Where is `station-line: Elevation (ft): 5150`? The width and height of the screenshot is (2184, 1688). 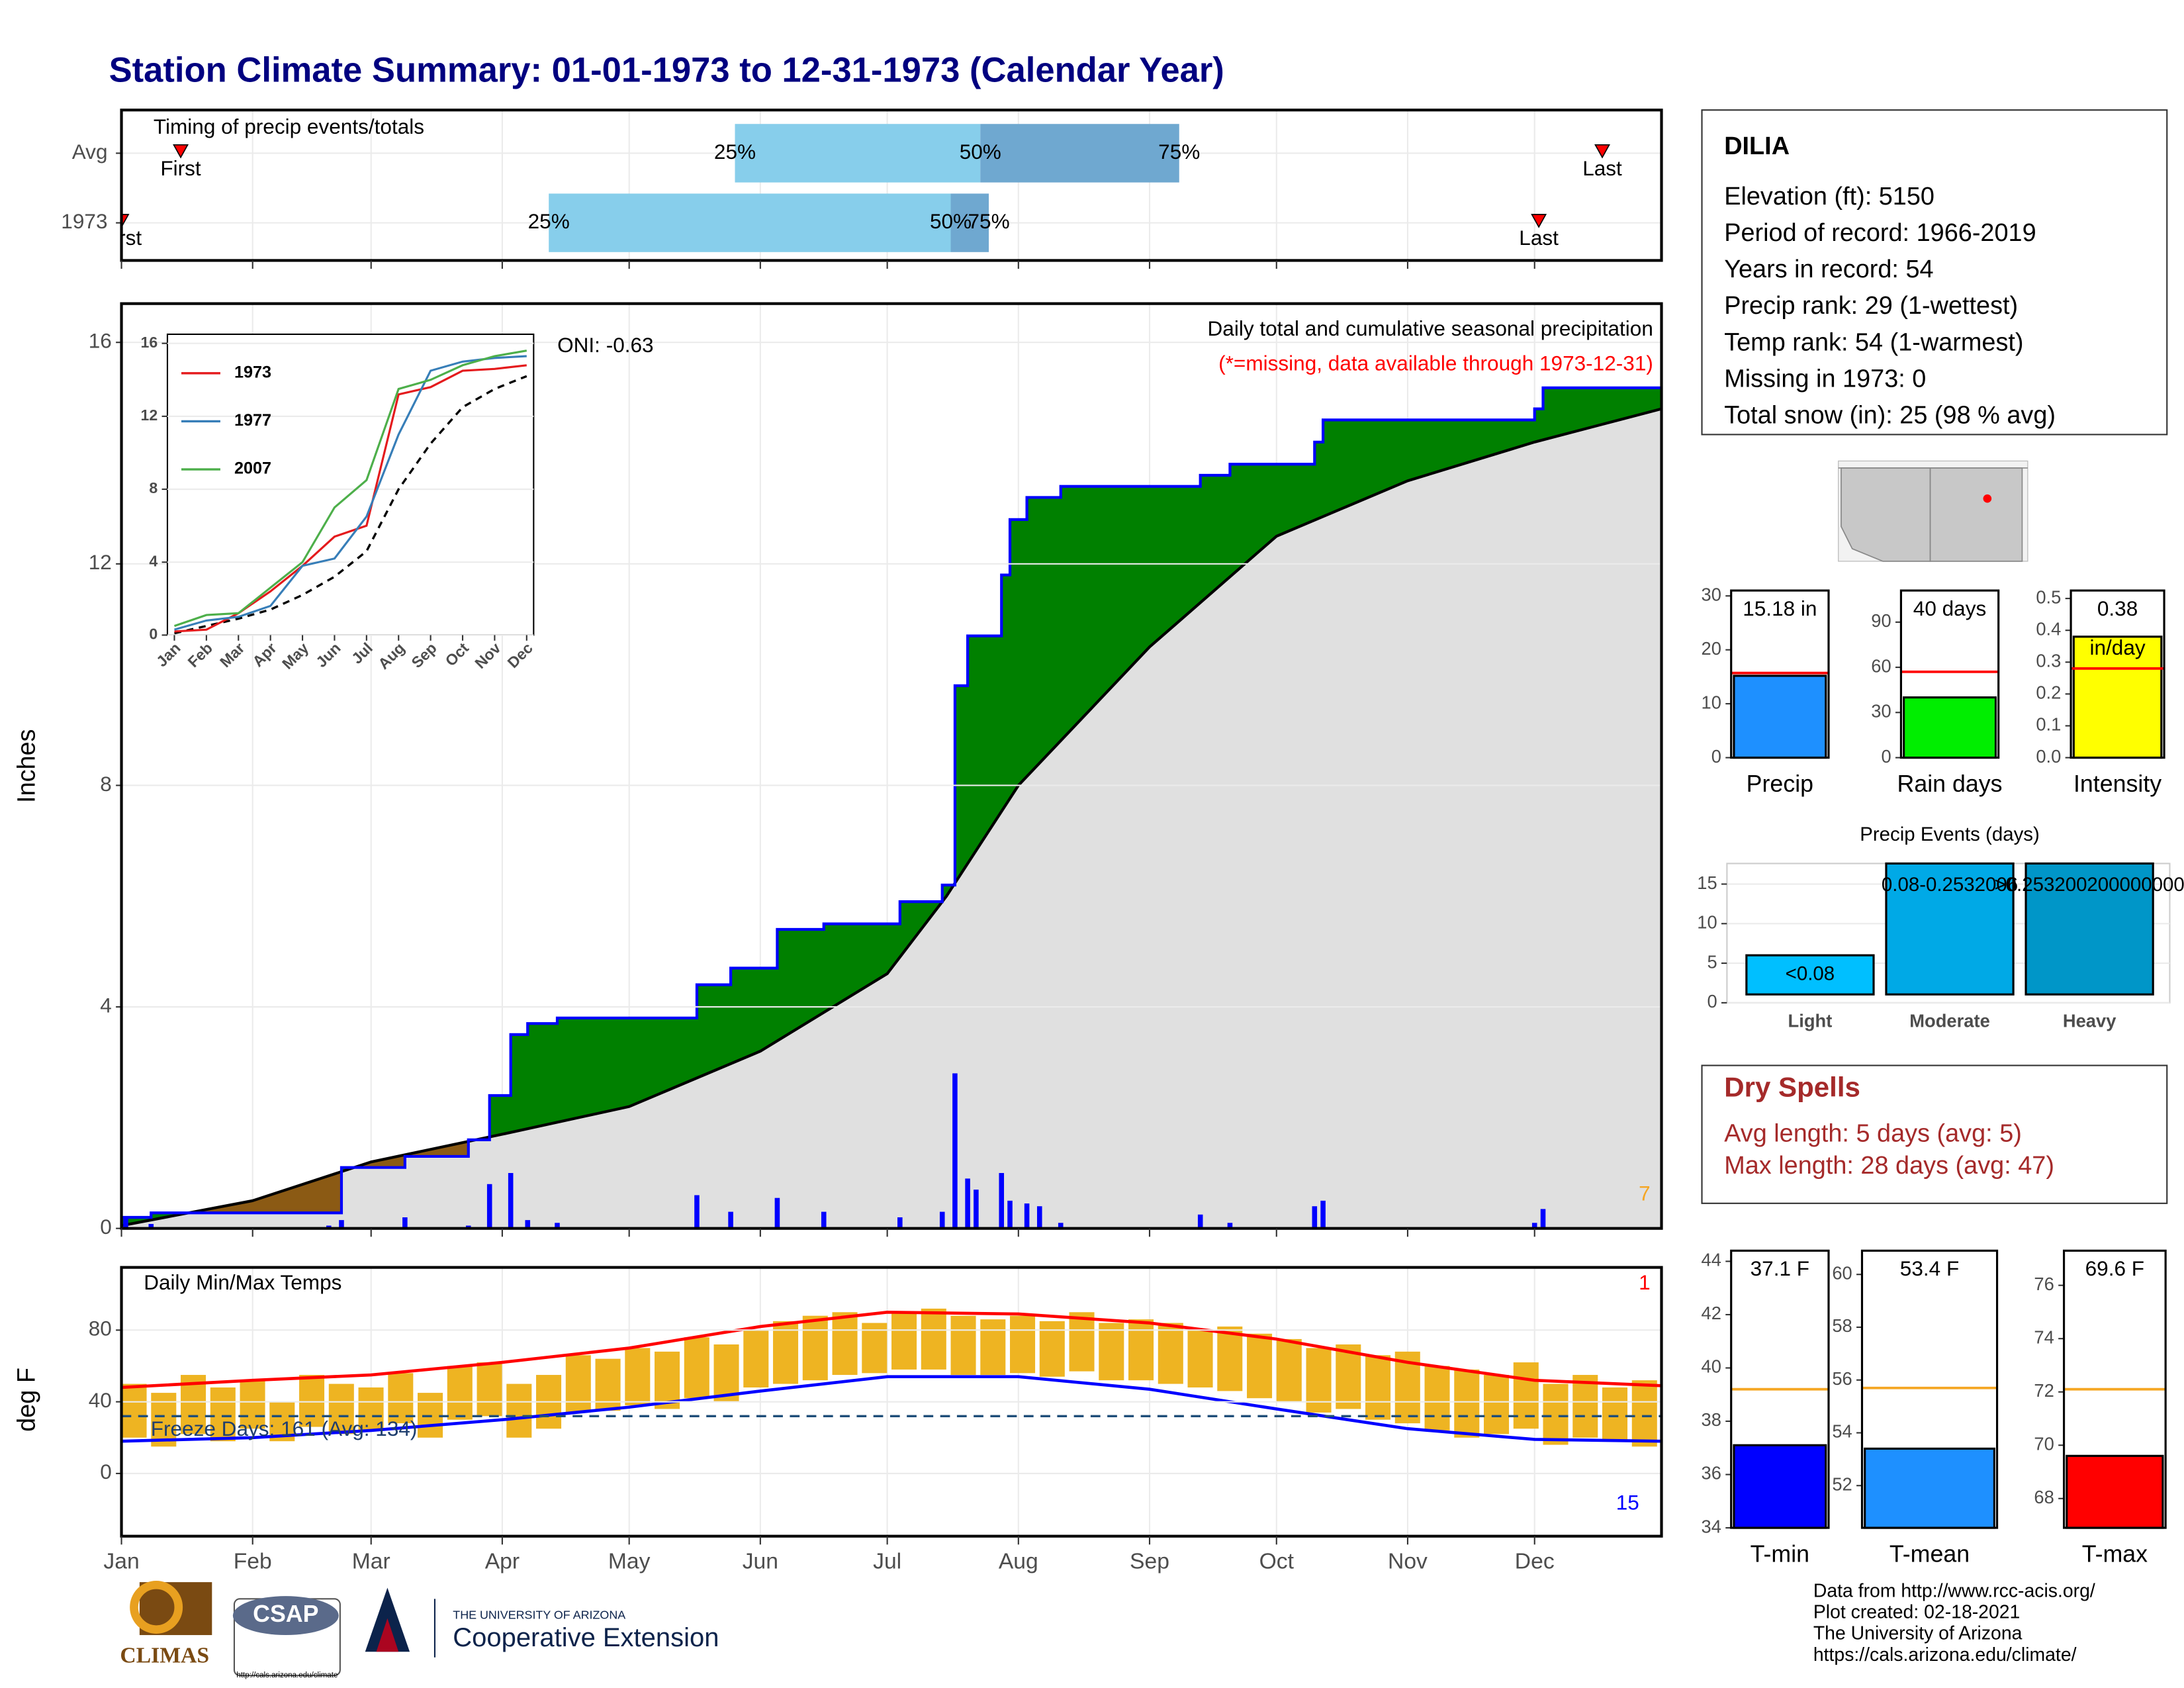 station-line: Elevation (ft): 5150 is located at coordinates (1829, 197).